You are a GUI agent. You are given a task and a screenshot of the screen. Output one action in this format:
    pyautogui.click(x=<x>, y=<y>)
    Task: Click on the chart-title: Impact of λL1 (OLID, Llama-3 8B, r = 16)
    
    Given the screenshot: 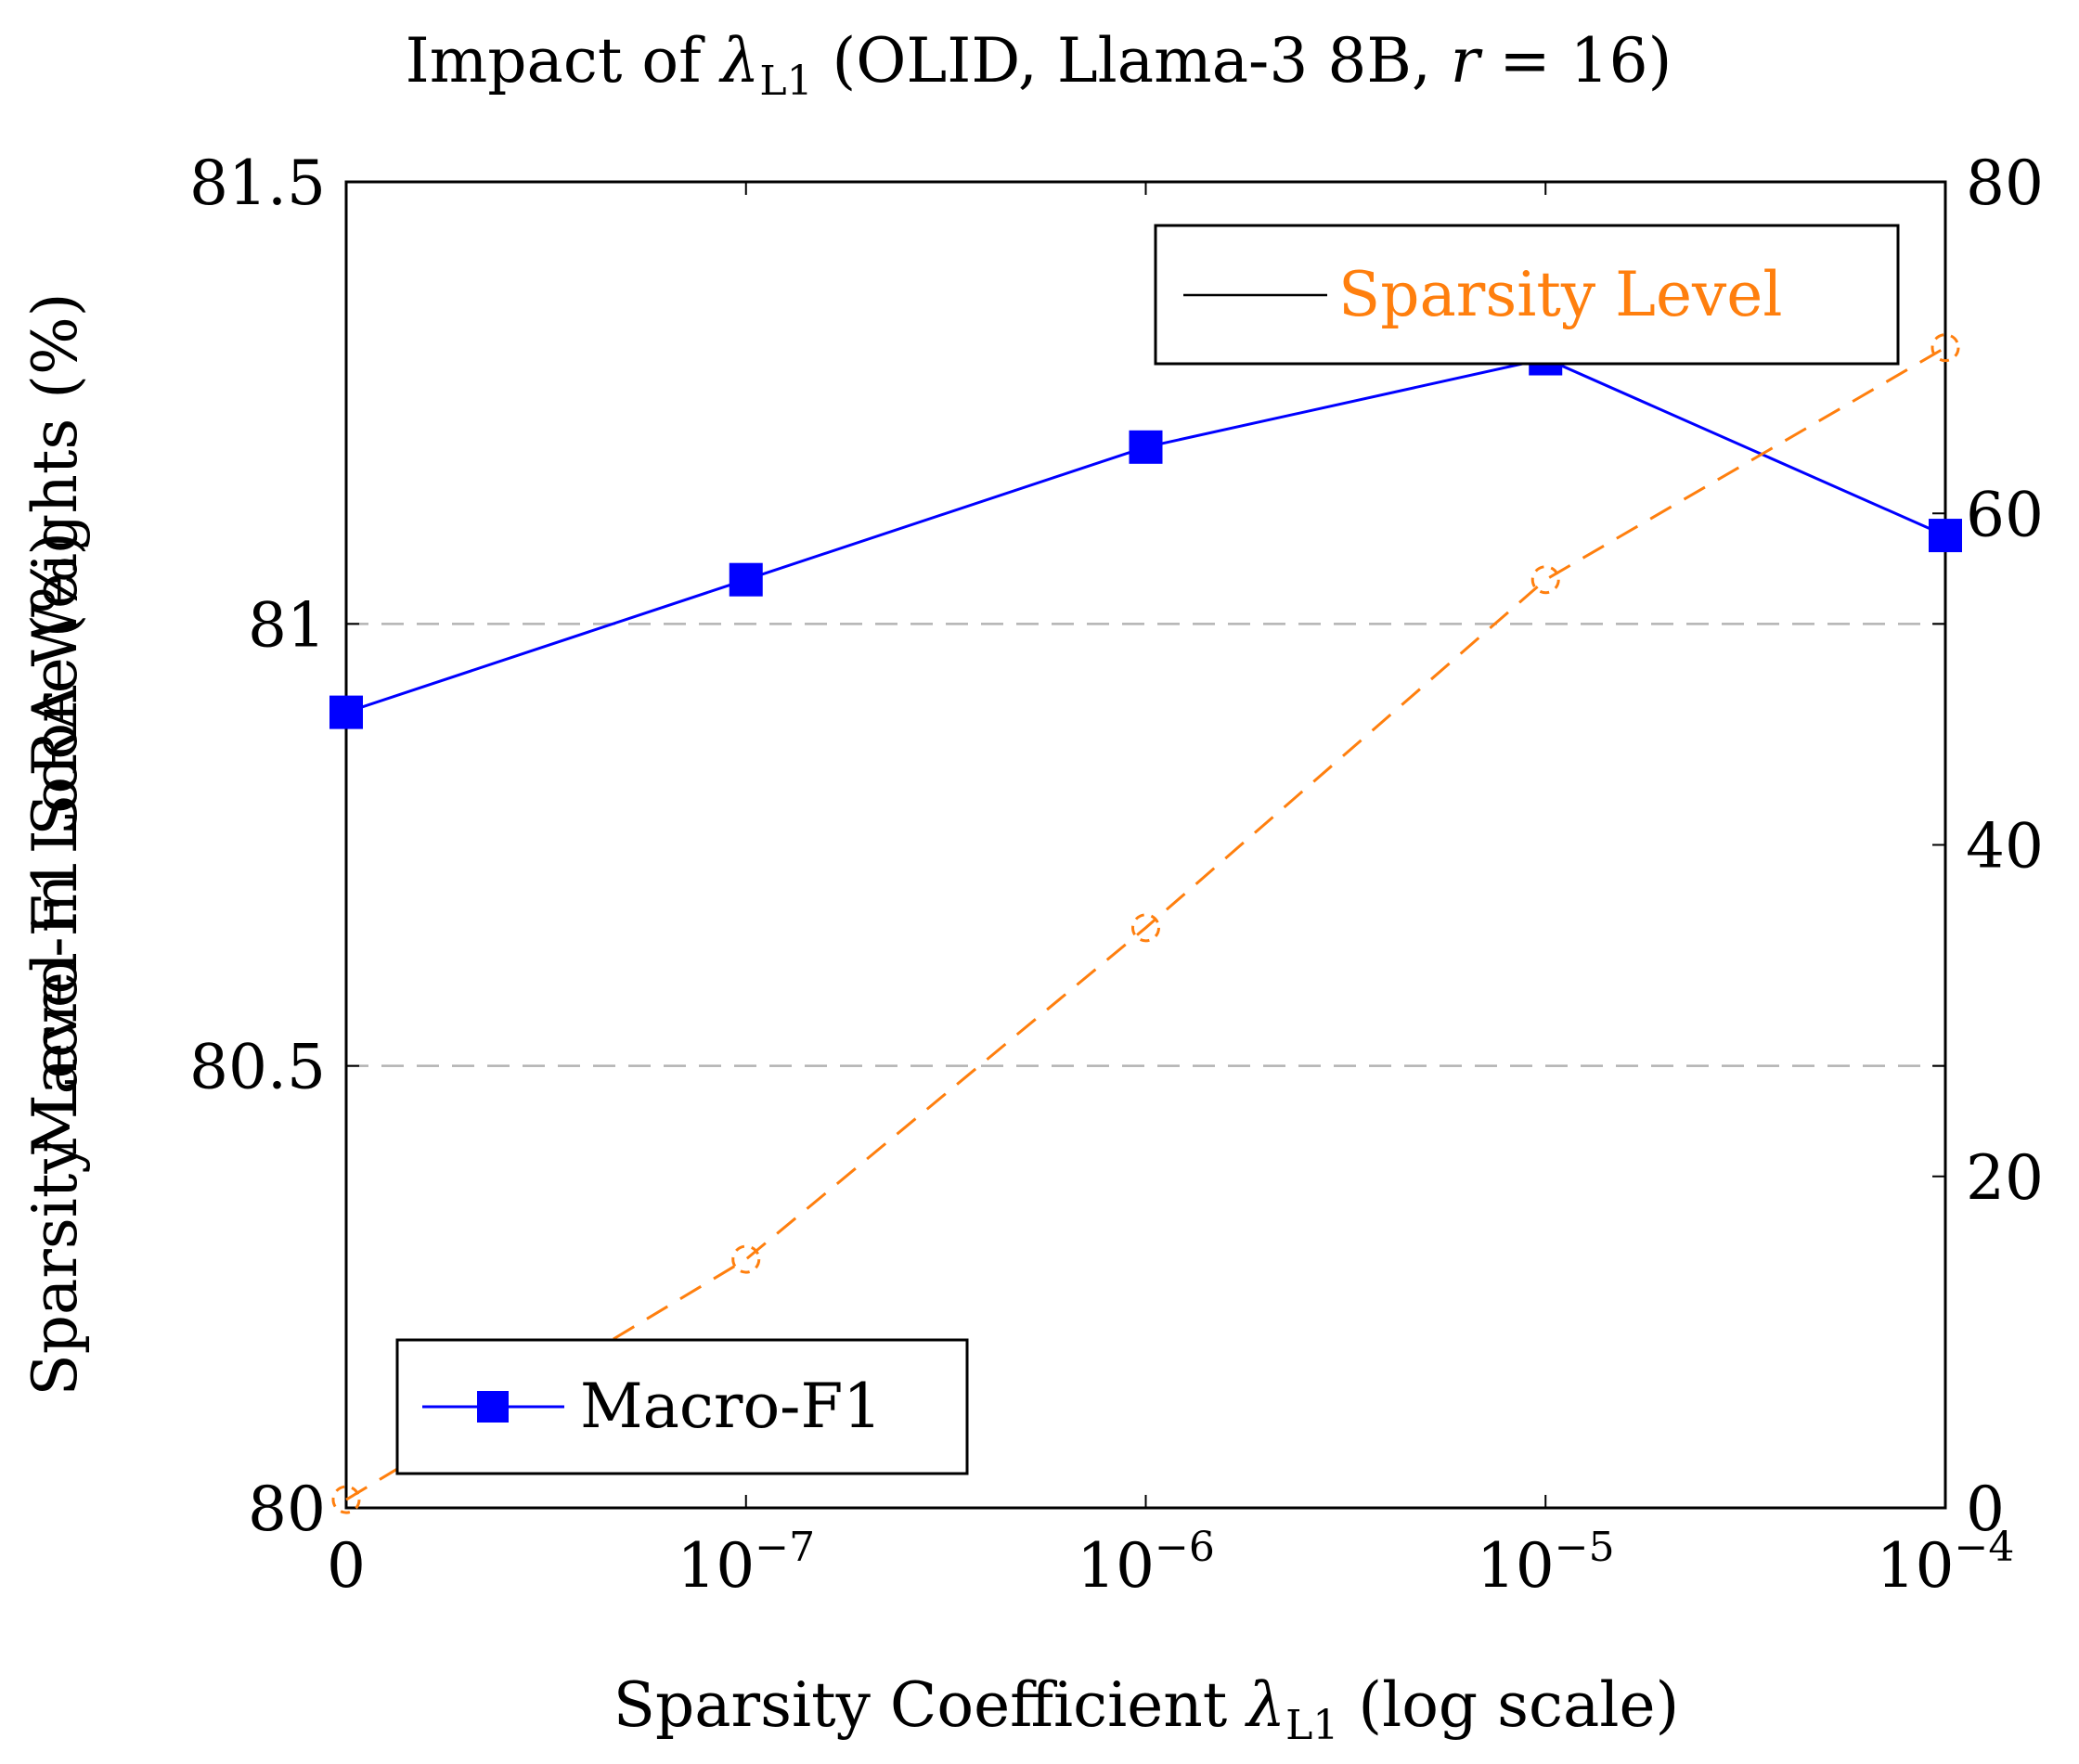 What is the action you would take?
    pyautogui.click(x=1039, y=65)
    